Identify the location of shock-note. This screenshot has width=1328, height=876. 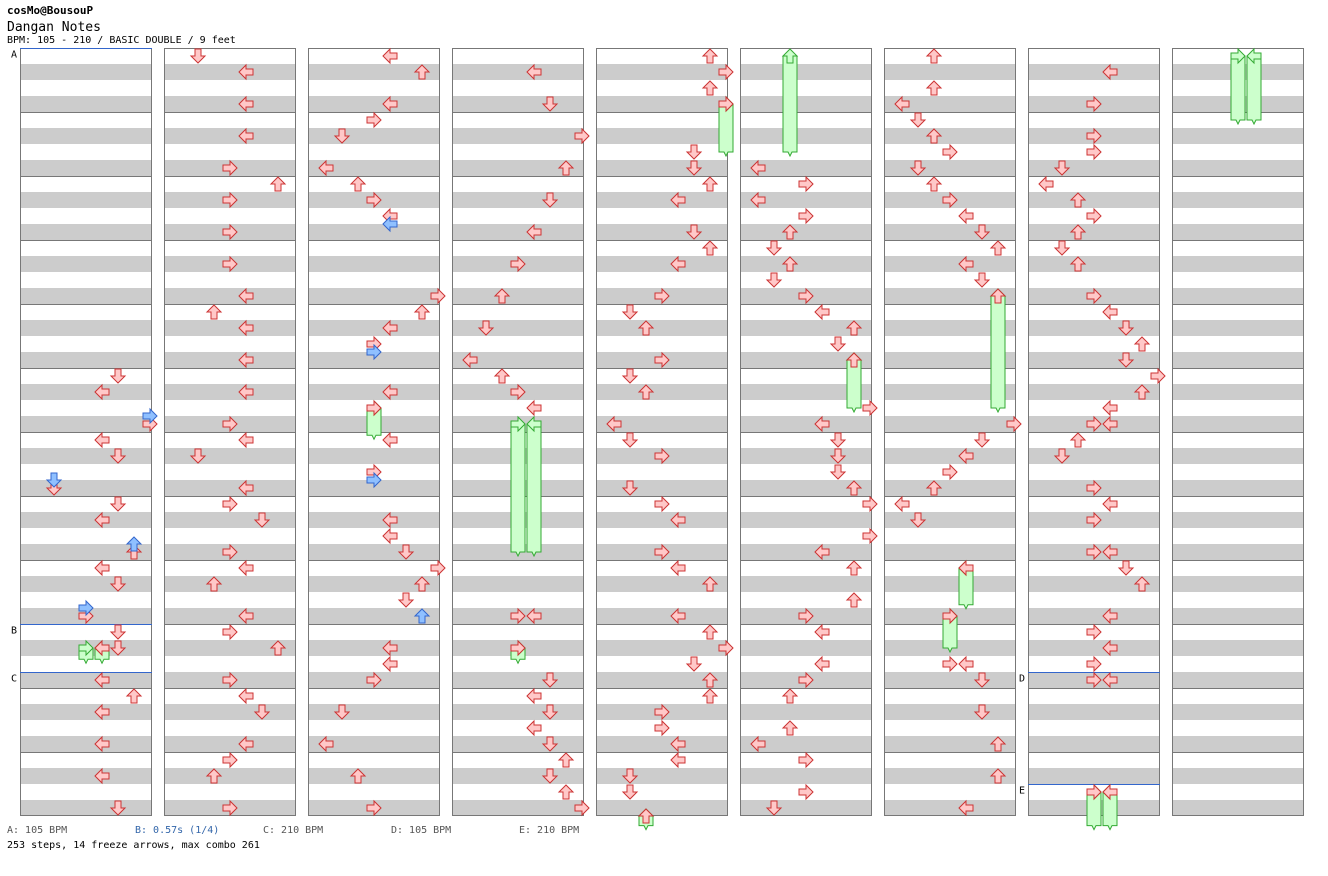
(134, 544).